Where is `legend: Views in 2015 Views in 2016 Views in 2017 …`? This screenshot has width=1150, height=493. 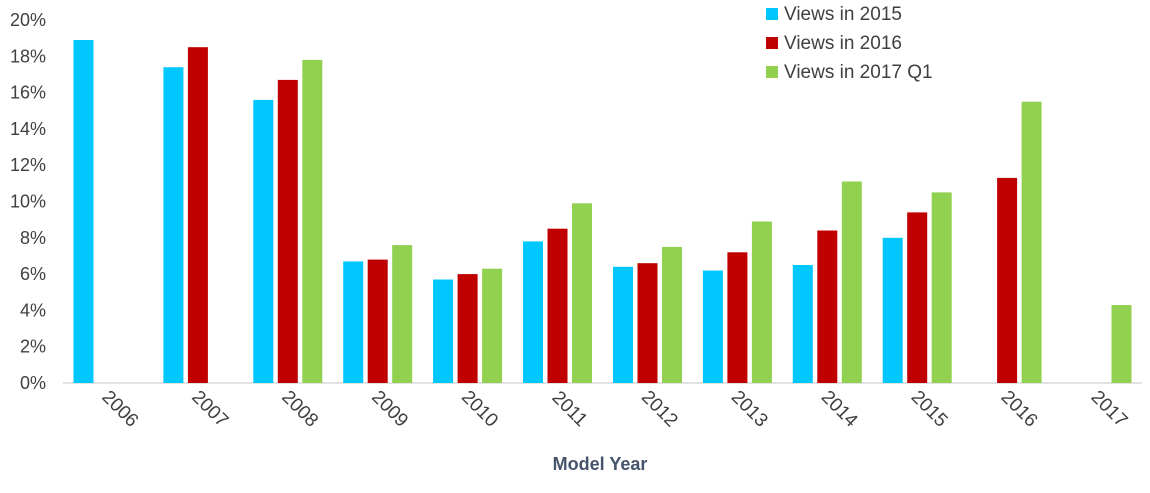
legend: Views in 2015 Views in 2016 Views in 2017 … is located at coordinates (849, 43).